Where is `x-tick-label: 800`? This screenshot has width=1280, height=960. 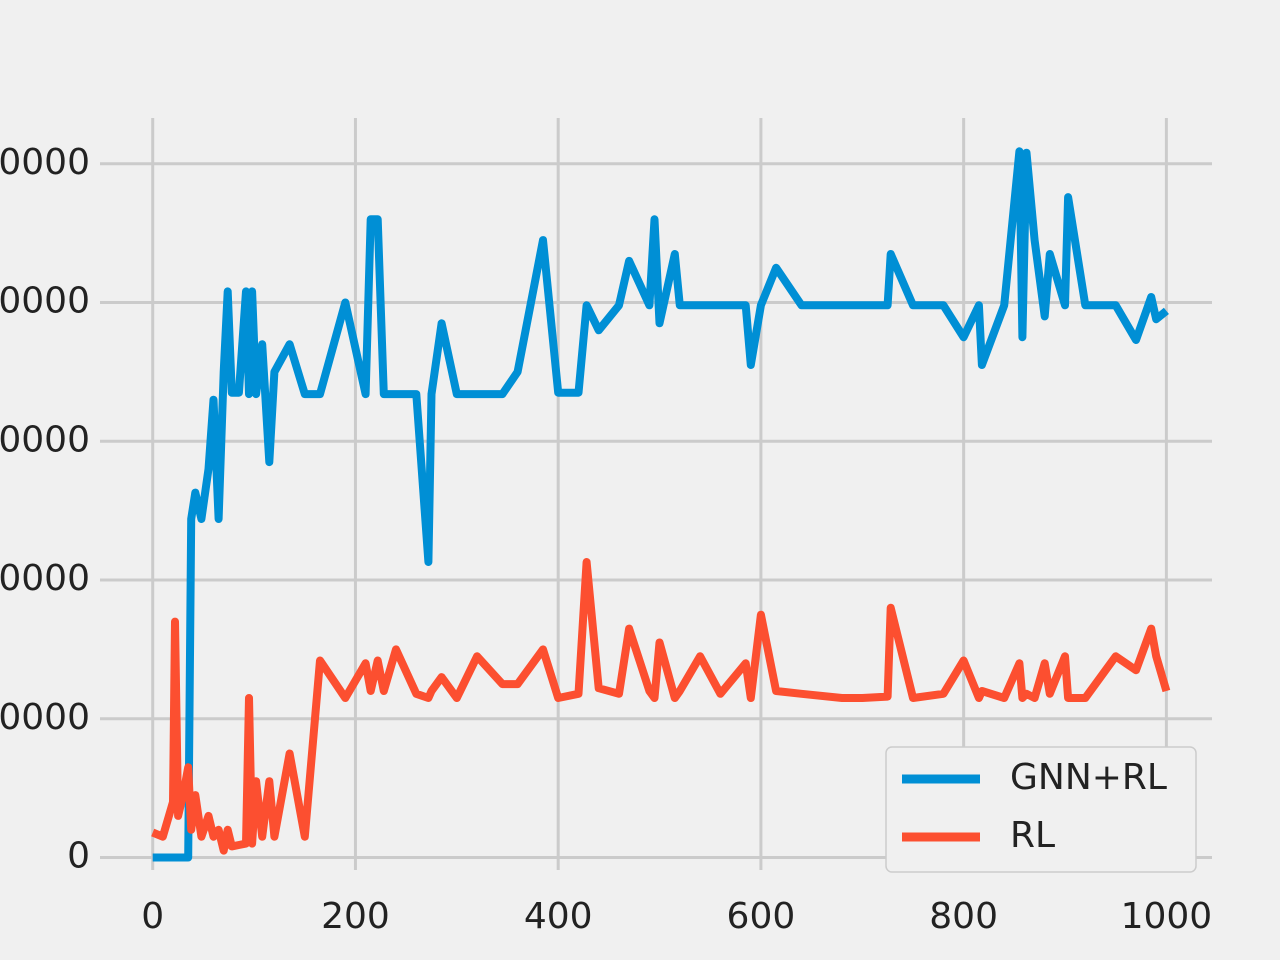
x-tick-label: 800 is located at coordinates (963, 916).